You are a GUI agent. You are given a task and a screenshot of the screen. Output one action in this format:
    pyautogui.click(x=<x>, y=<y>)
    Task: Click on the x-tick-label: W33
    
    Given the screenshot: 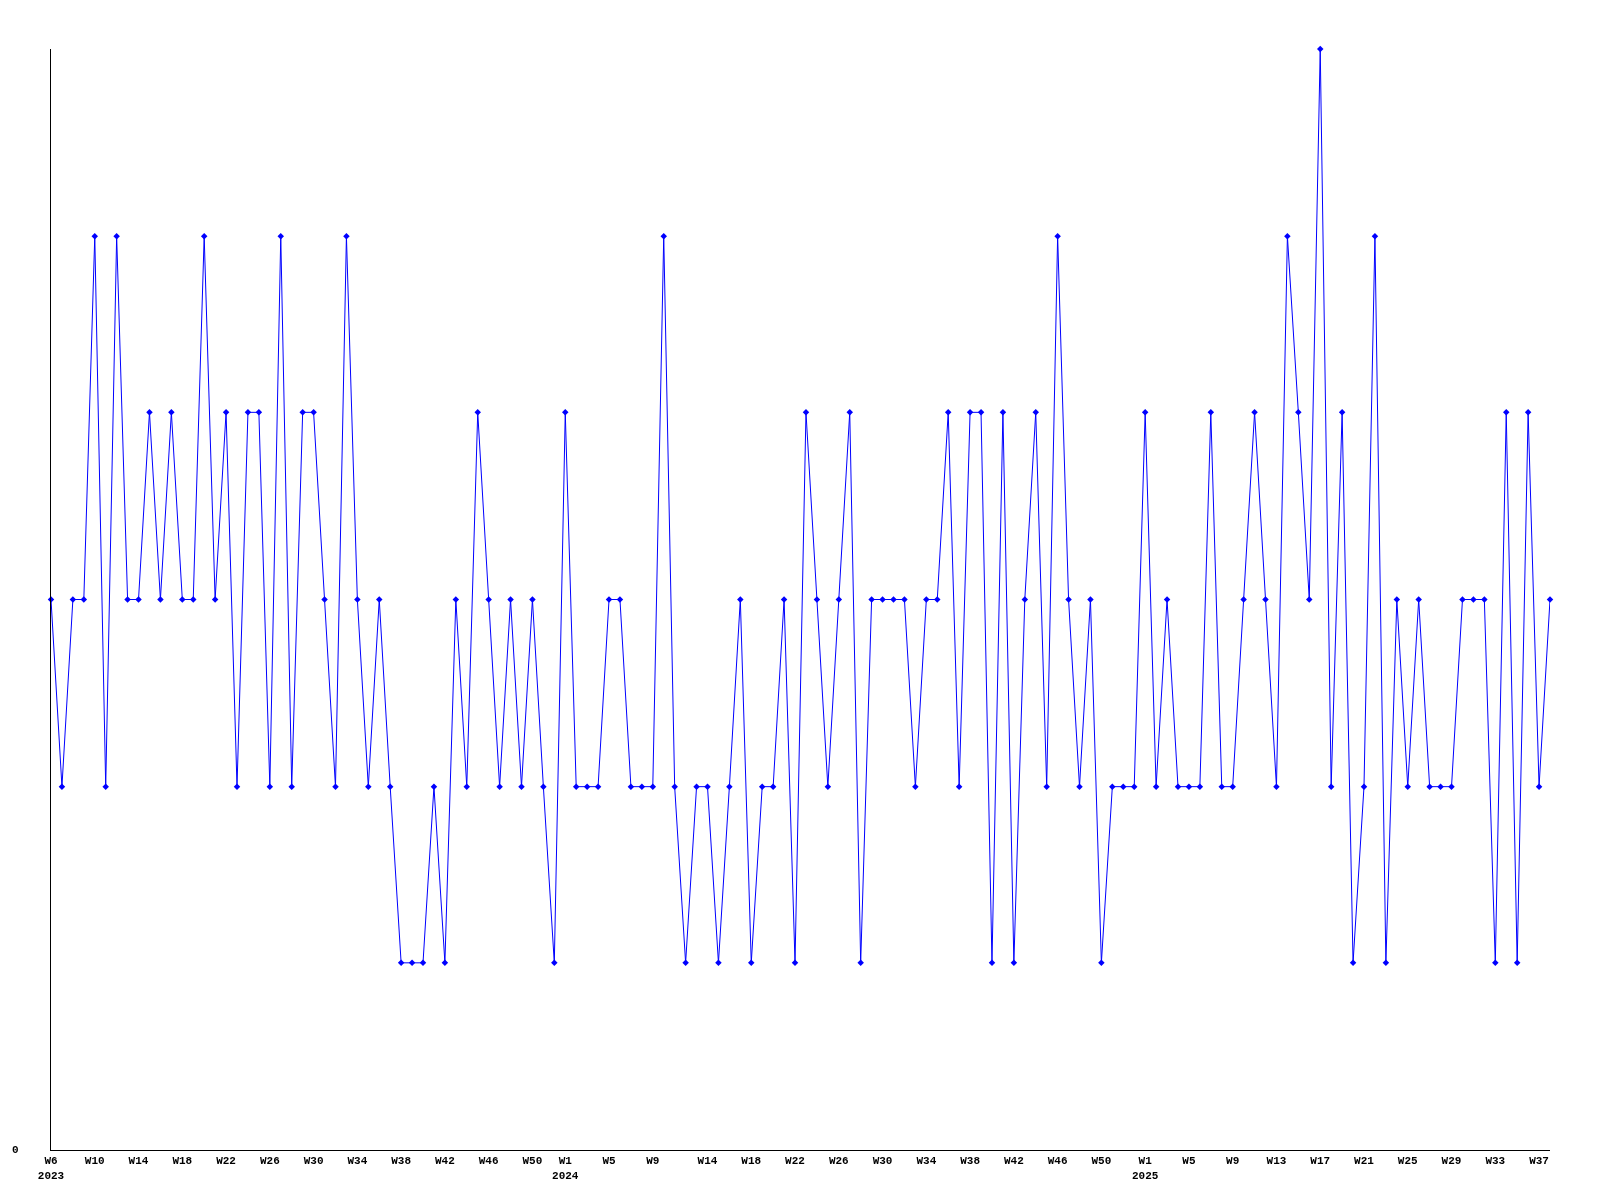 What is the action you would take?
    pyautogui.click(x=1495, y=1161)
    